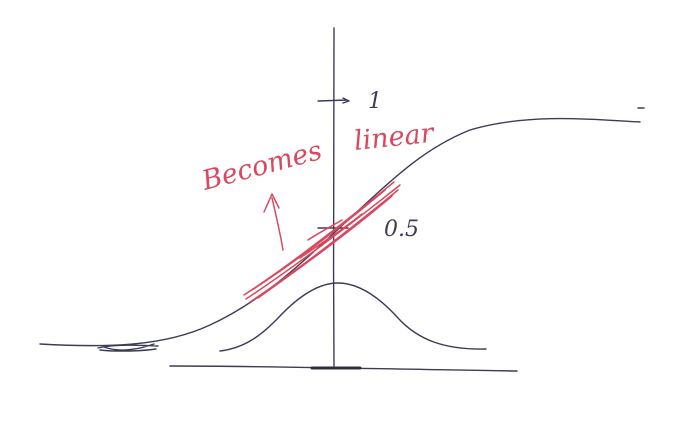  Describe the element at coordinates (322, 242) in the screenshot. I see `linear-region-highlight` at that location.